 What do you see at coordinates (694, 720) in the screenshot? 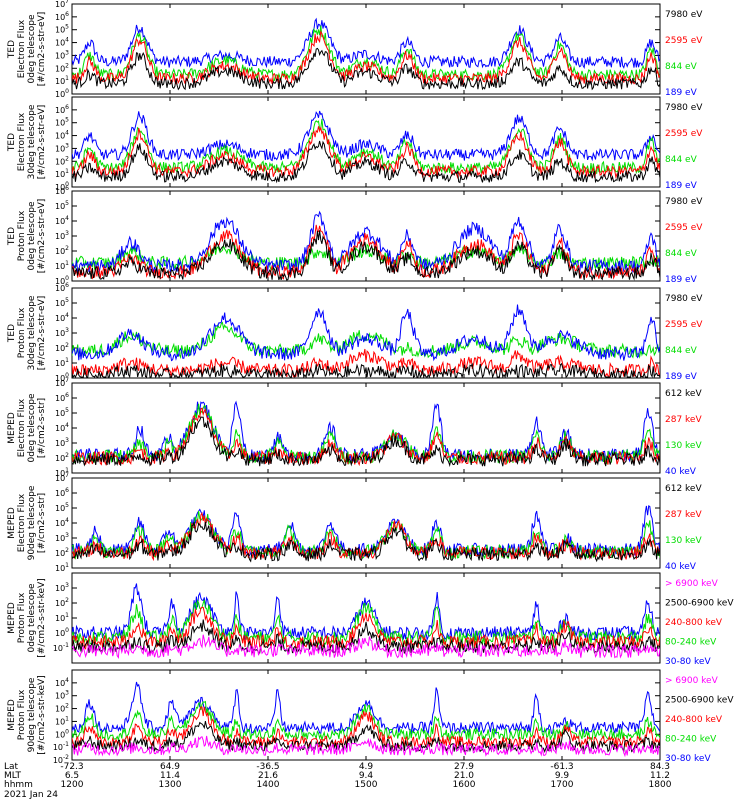
I see `legend-label: 240-800 keV` at bounding box center [694, 720].